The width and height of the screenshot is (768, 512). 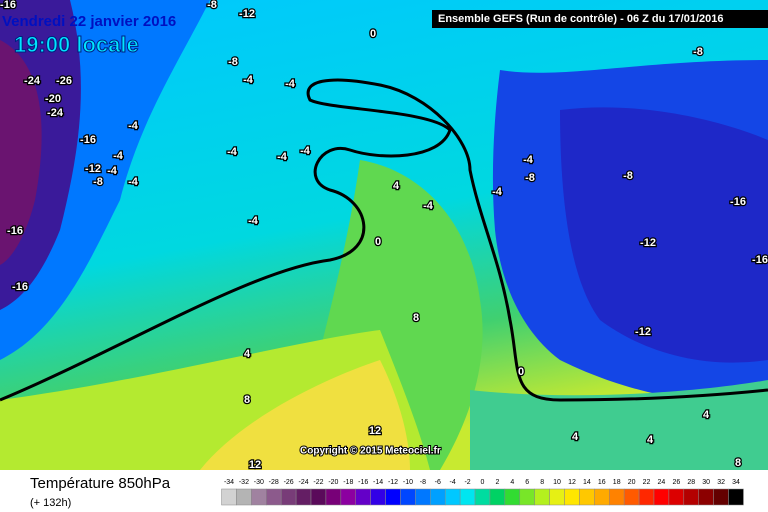 What do you see at coordinates (600, 19) in the screenshot?
I see `model-box` at bounding box center [600, 19].